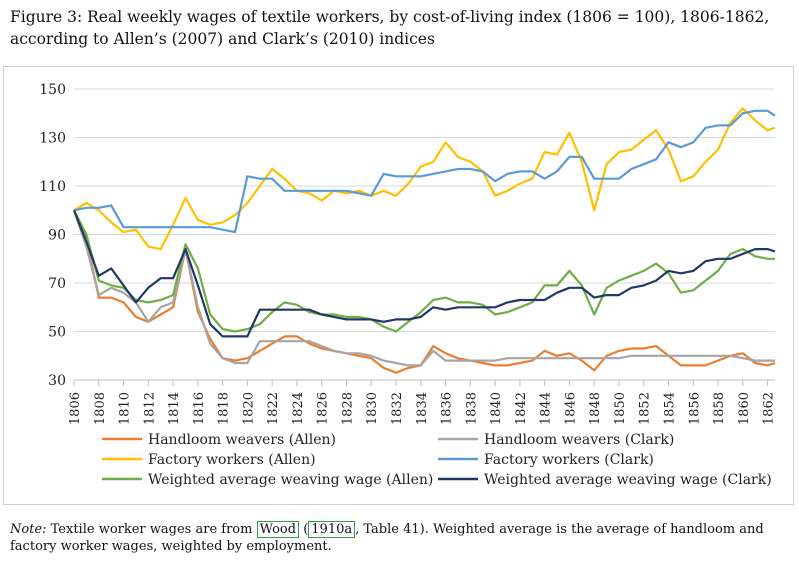 The width and height of the screenshot is (799, 562). I want to click on x-tick-label-1848: 1848, so click(595, 408).